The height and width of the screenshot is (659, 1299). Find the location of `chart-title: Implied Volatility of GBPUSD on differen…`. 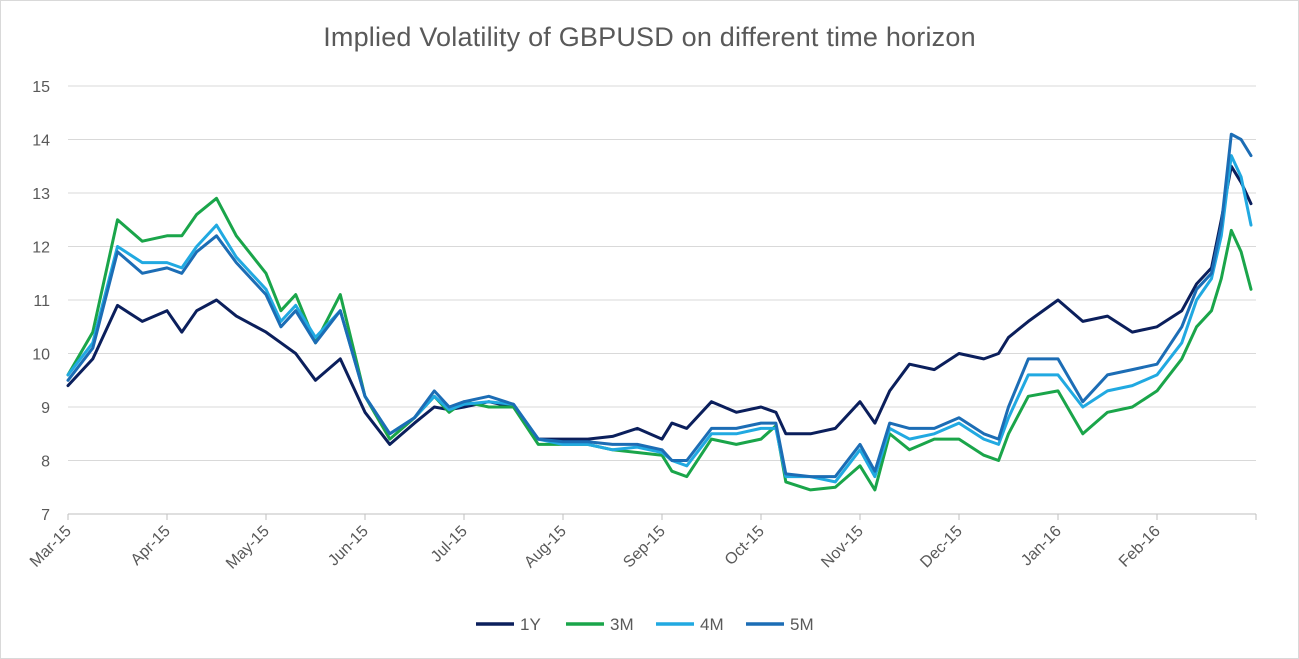

chart-title: Implied Volatility of GBPUSD on differen… is located at coordinates (649, 37).